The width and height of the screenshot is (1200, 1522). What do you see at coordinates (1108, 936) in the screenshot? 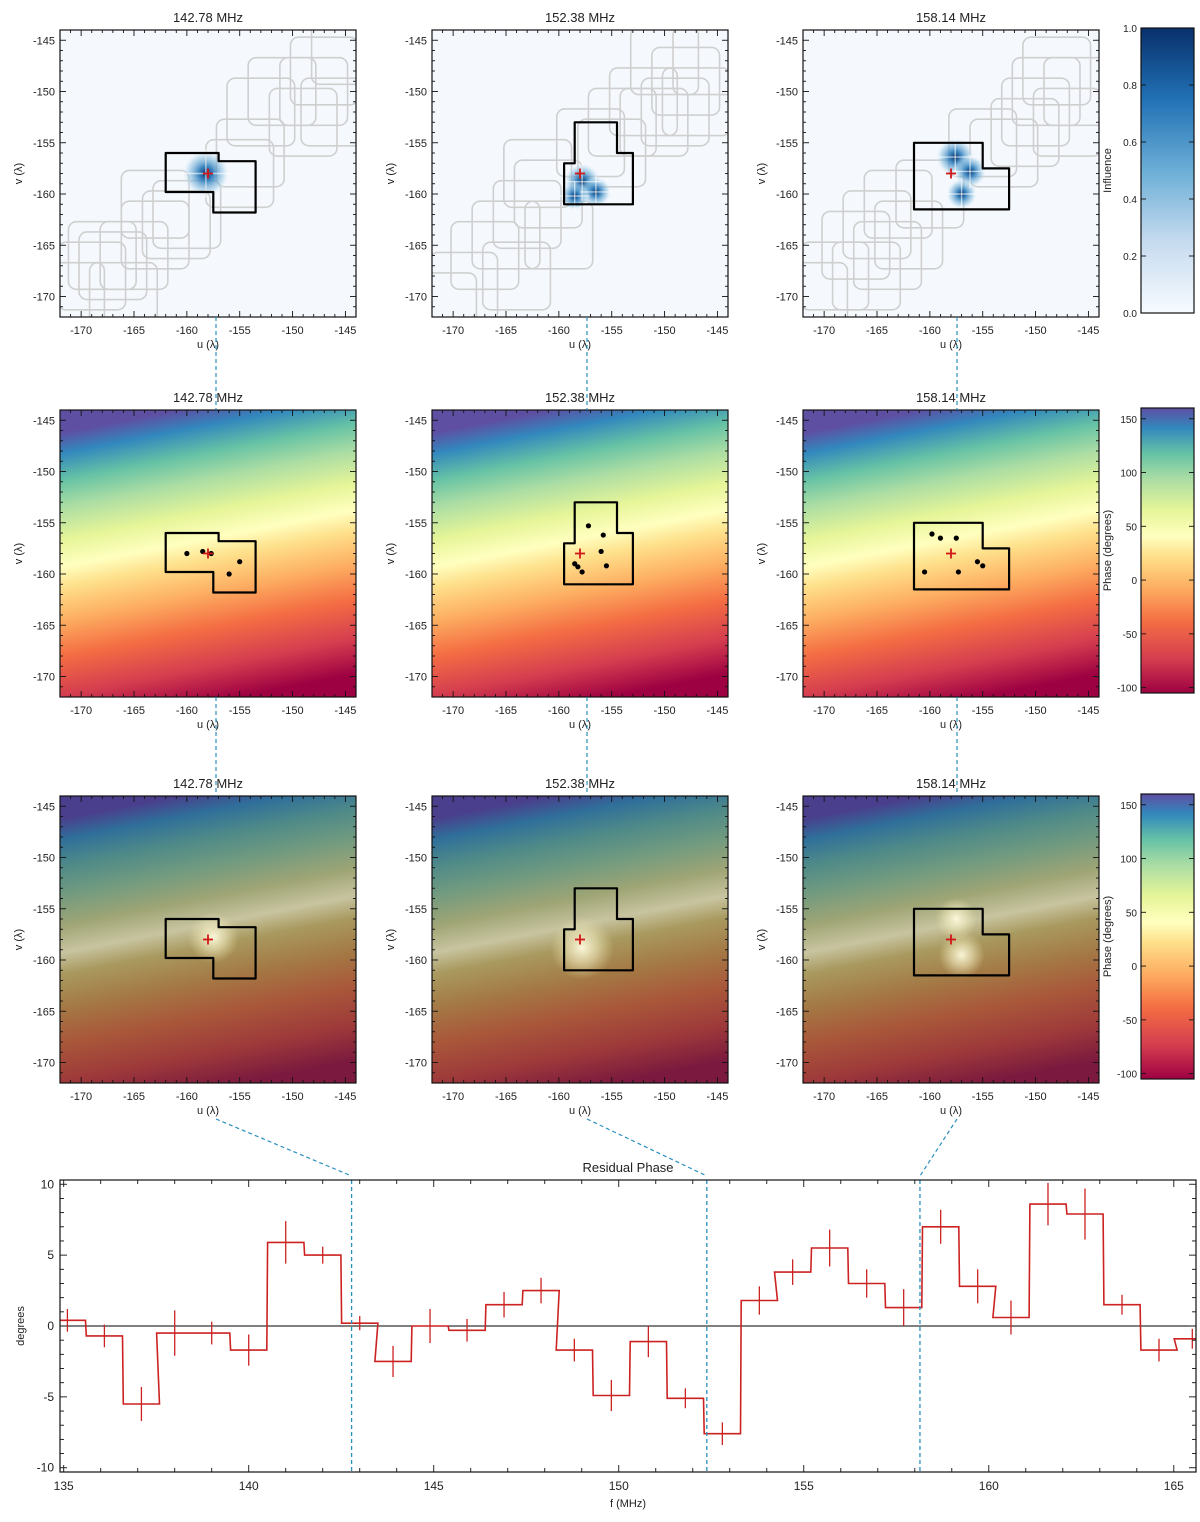
I see `colorbar-label: Phase (degrees)` at bounding box center [1108, 936].